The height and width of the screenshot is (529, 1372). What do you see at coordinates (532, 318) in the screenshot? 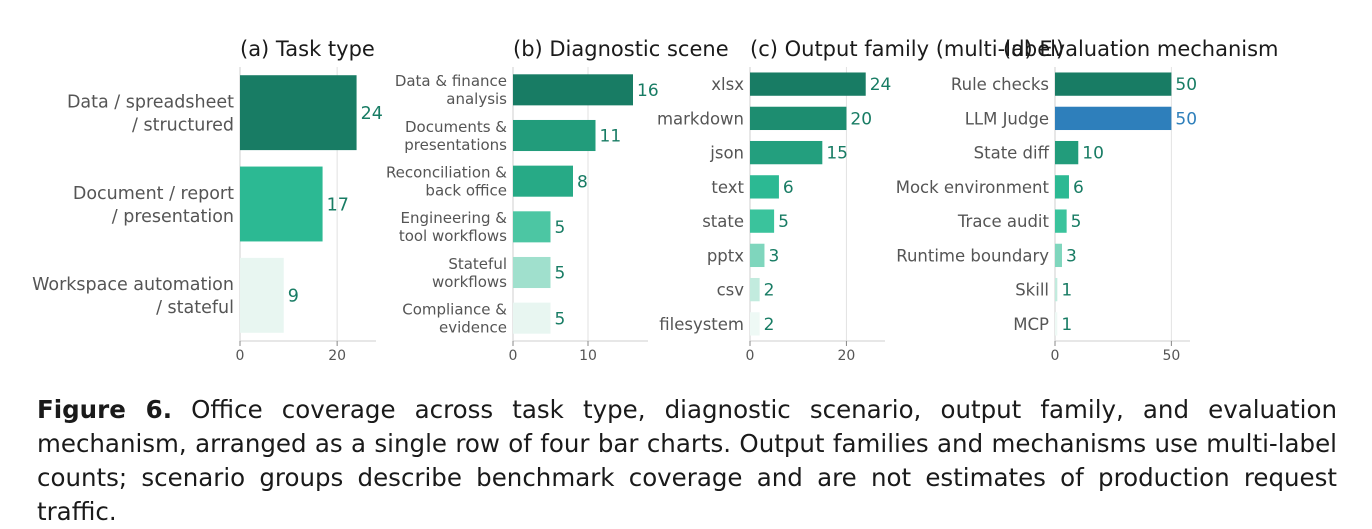
I see `bar-compliance-evidence` at bounding box center [532, 318].